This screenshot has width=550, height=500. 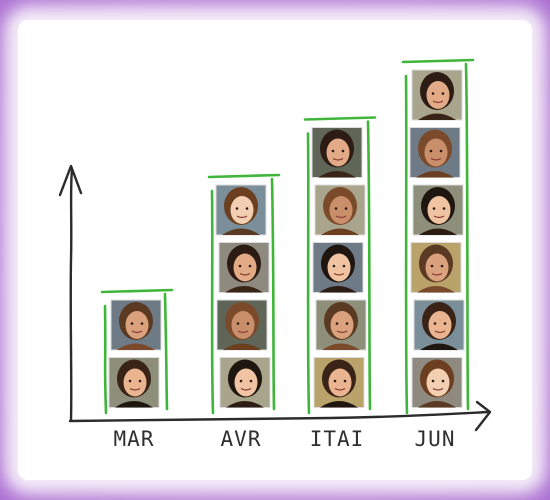 What do you see at coordinates (435, 439) in the screenshot?
I see `x-tick-label: JUN` at bounding box center [435, 439].